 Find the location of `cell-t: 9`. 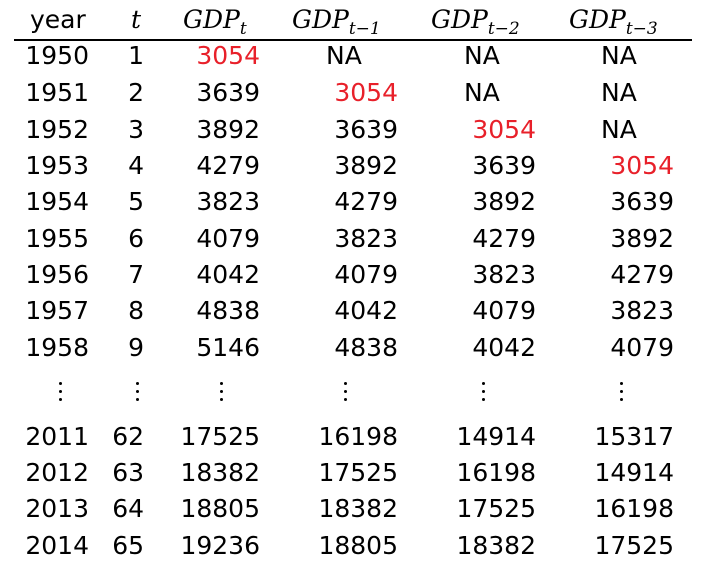

cell-t: 9 is located at coordinates (136, 347).